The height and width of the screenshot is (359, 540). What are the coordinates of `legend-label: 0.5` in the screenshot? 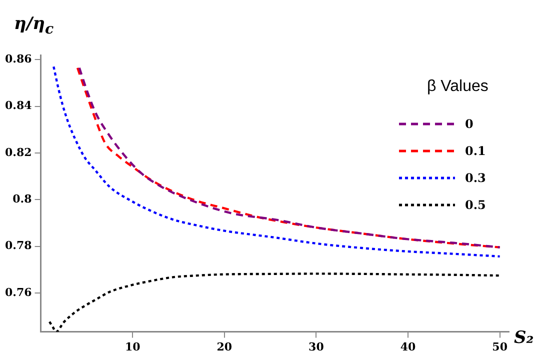 It's located at (475, 205).